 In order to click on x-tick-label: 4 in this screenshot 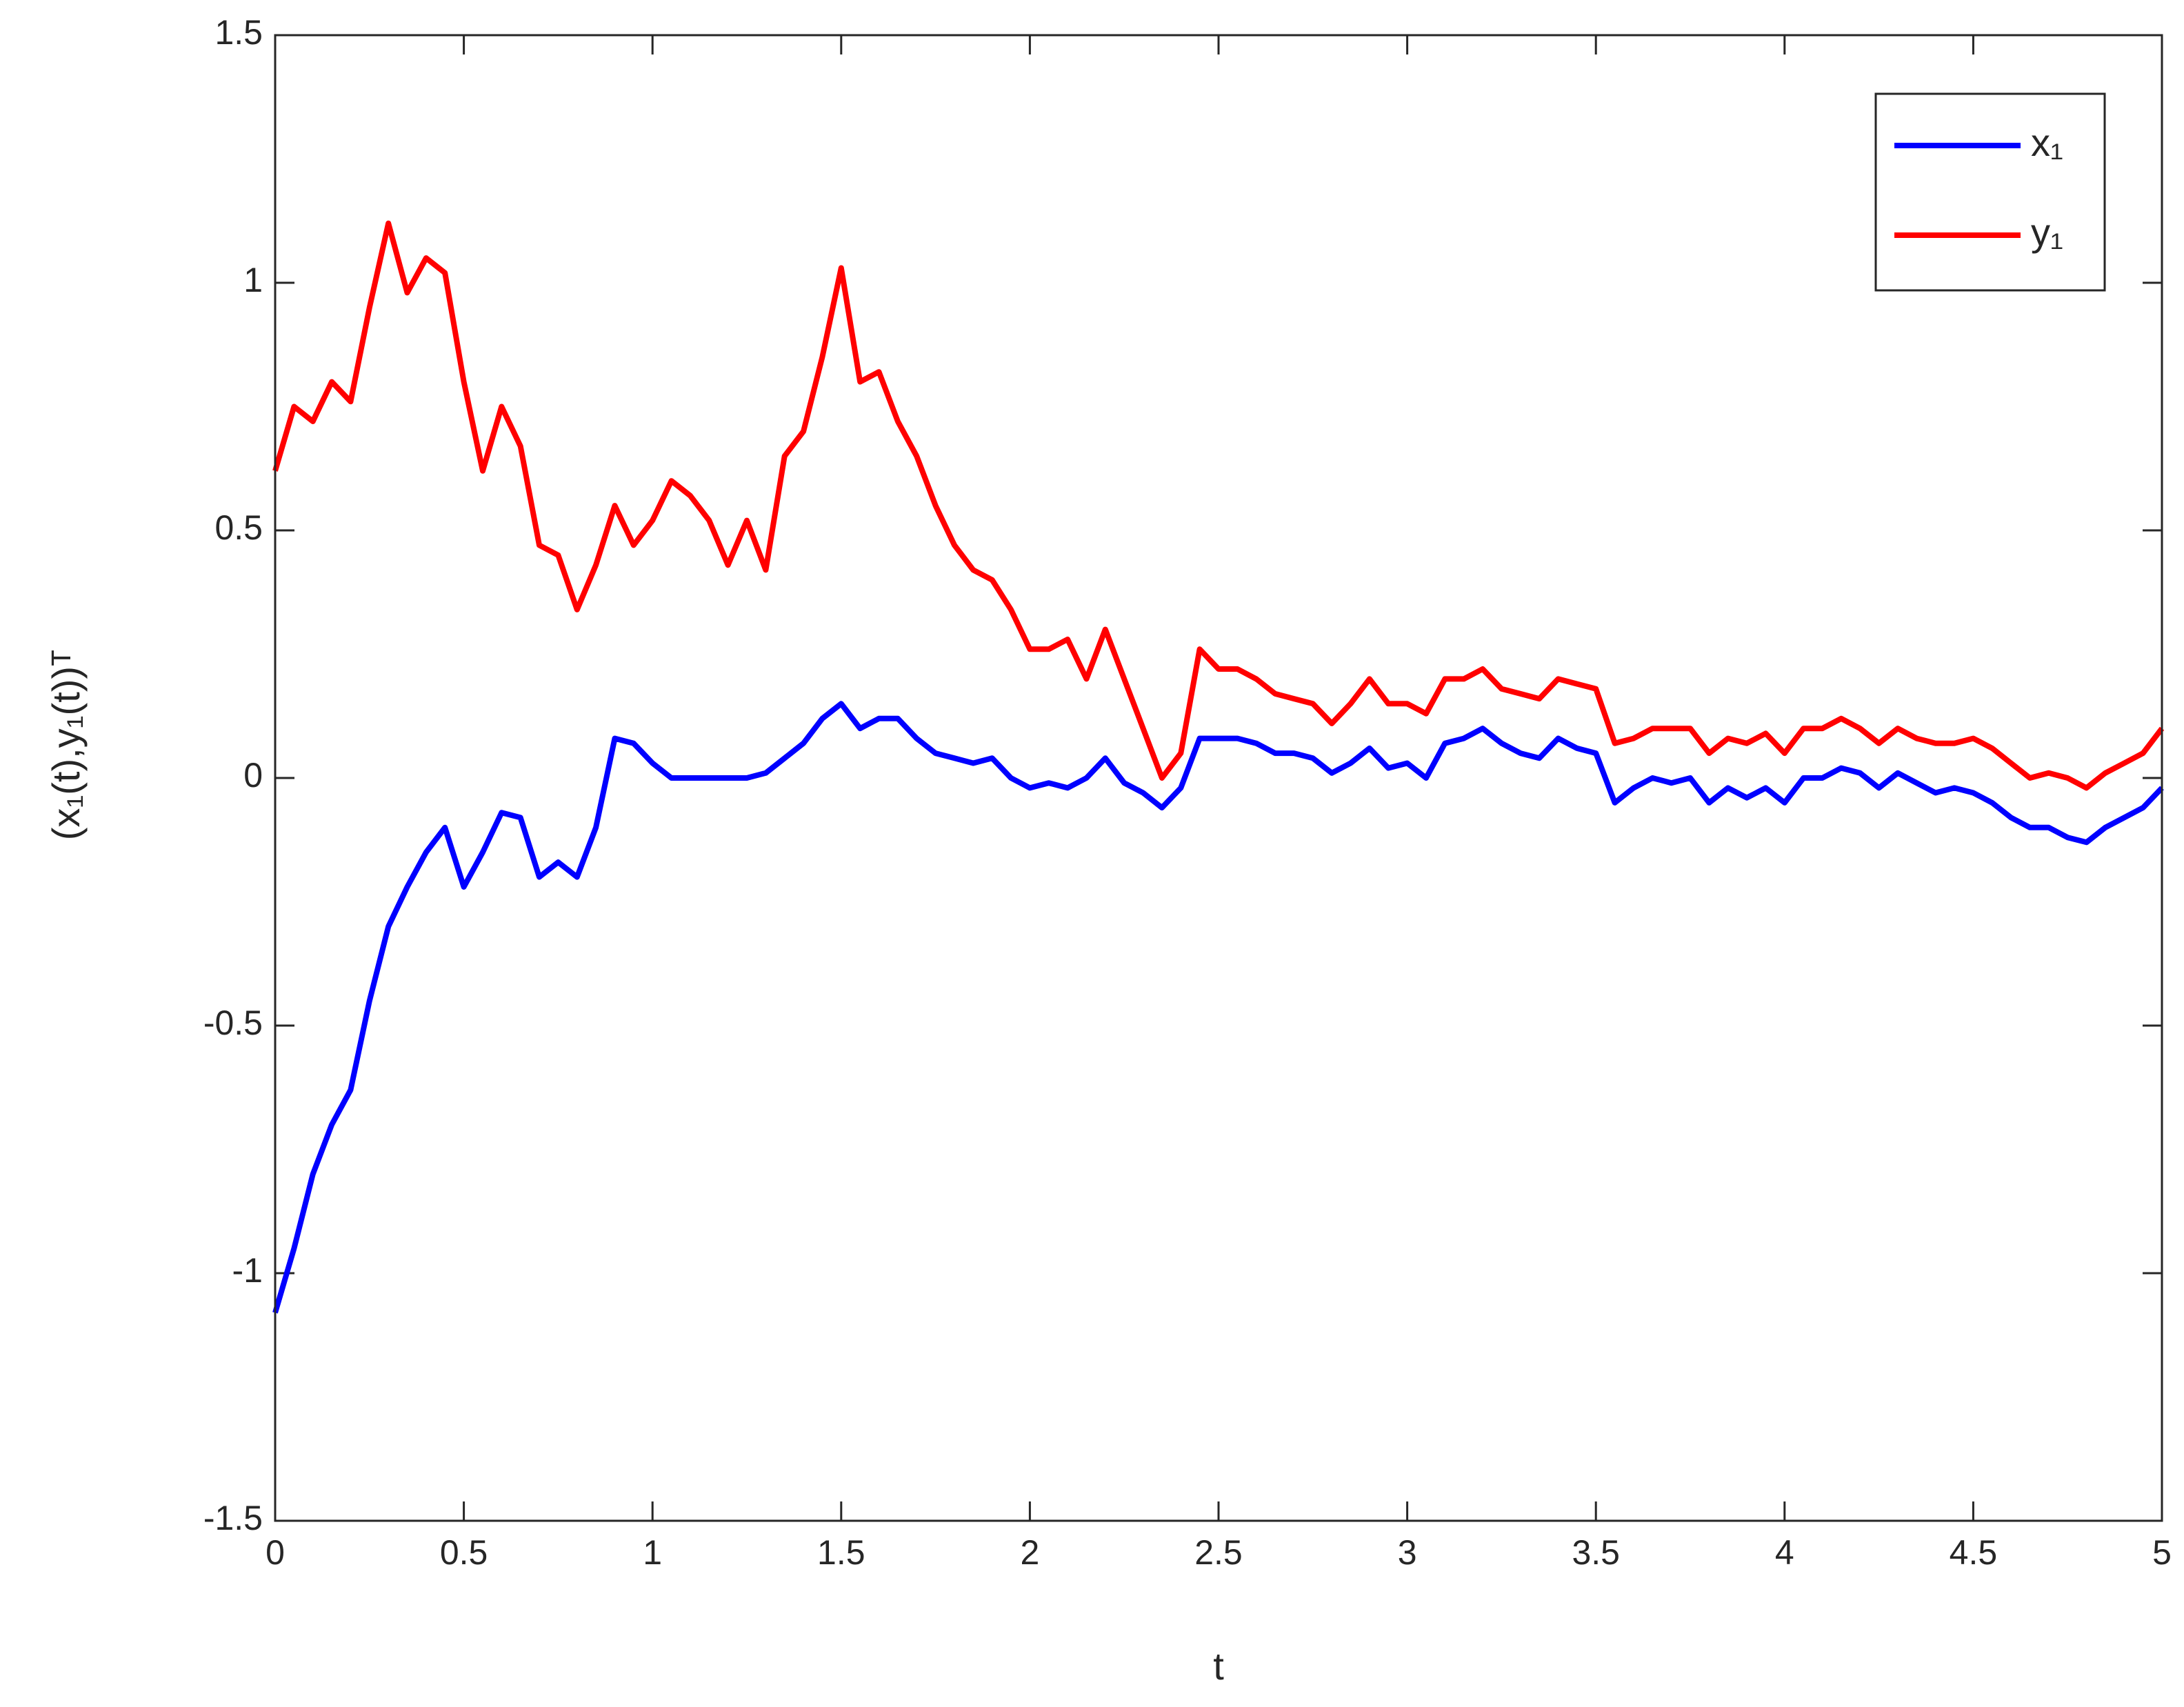, I will do `click(1784, 1552)`.